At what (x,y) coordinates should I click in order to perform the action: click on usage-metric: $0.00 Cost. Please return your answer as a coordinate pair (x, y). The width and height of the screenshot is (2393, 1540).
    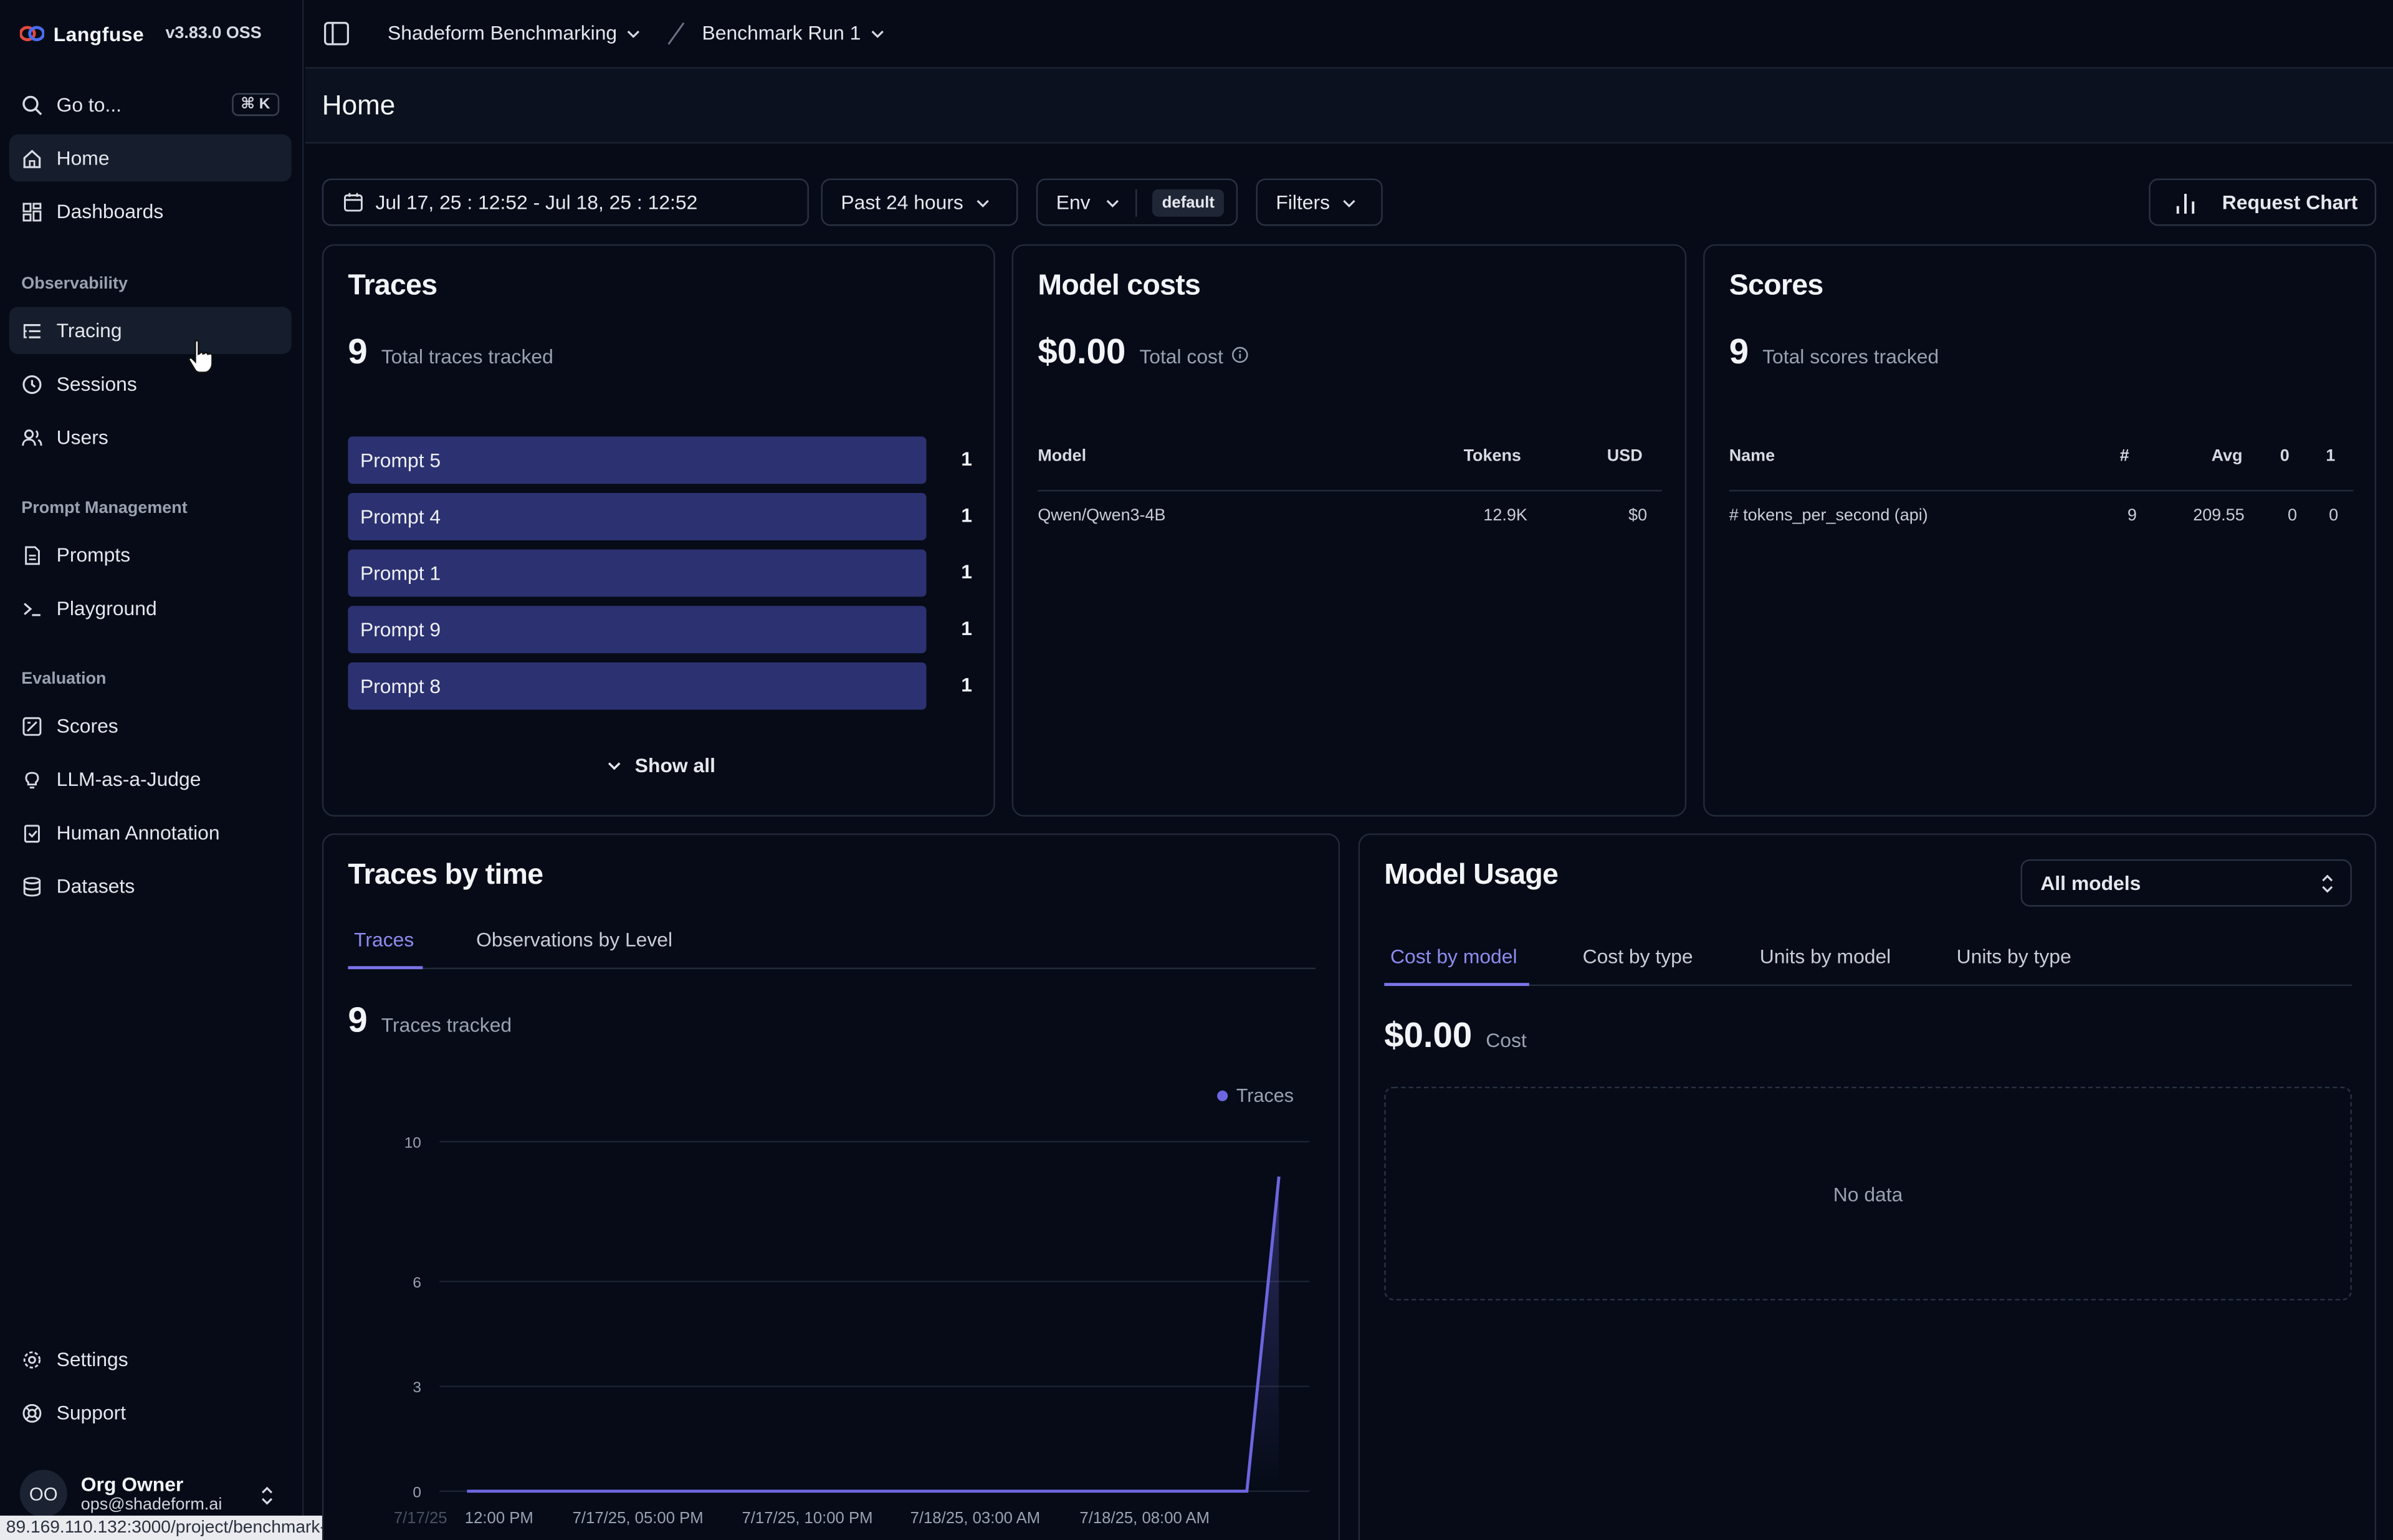
    Looking at the image, I should click on (1455, 1035).